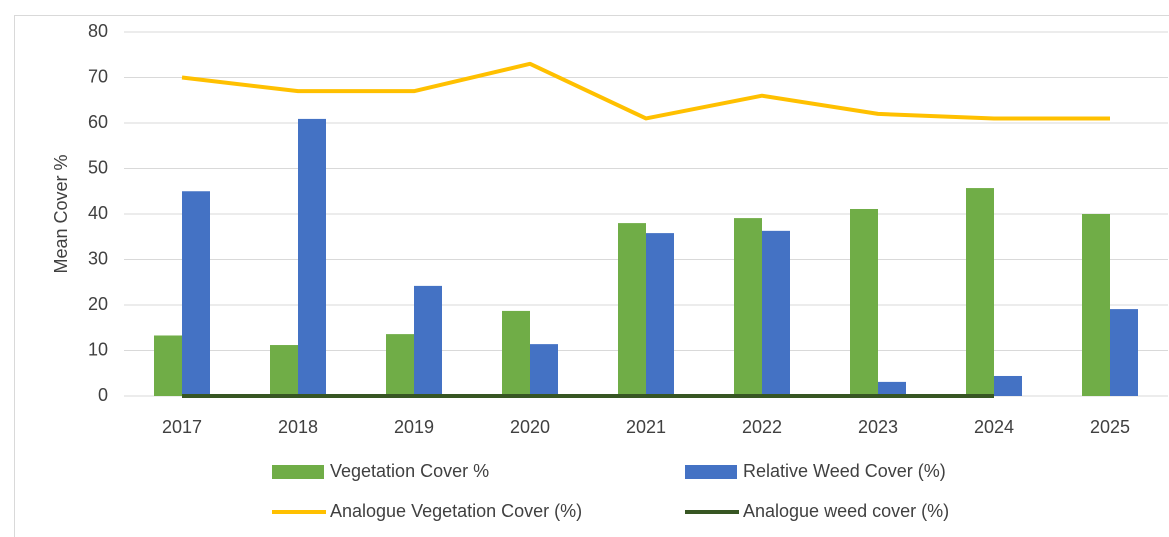  I want to click on y-axis-label: Mean Cover %, so click(61, 213).